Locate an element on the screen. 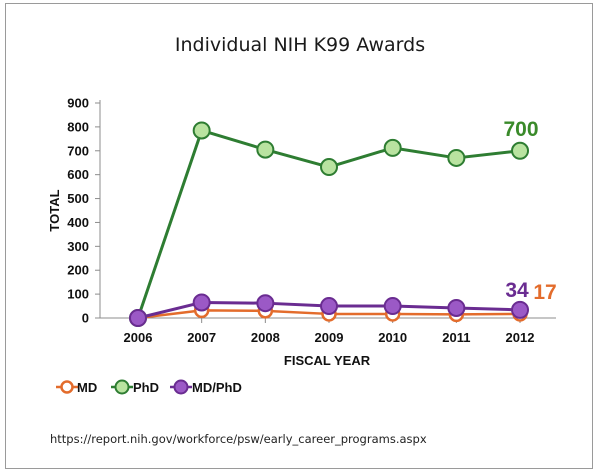 The height and width of the screenshot is (475, 600). x-axis-title: FISCAL YEAR is located at coordinates (327, 360).